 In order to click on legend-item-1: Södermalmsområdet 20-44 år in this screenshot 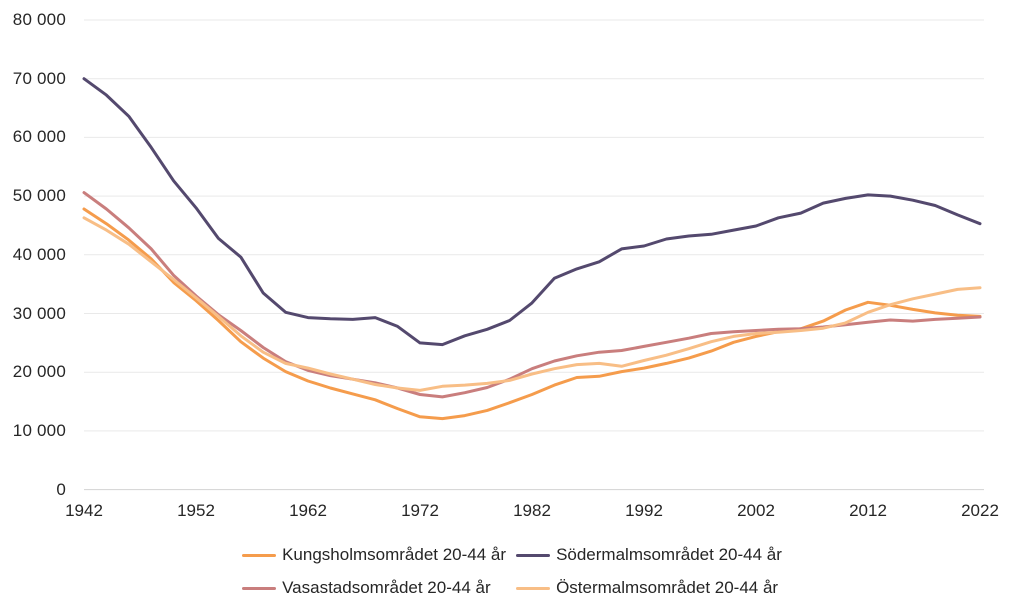, I will do `click(649, 555)`.